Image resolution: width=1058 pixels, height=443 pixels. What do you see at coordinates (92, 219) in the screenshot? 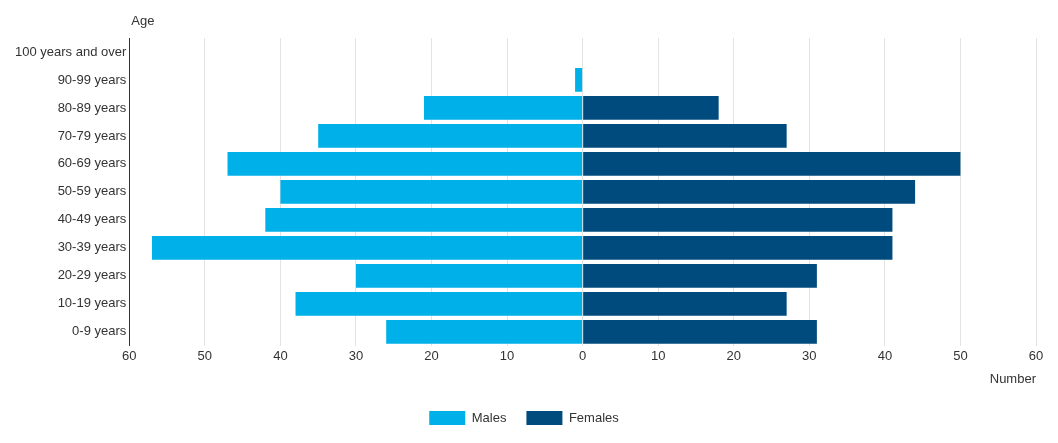
I see `y-tick-label: 40-49 years` at bounding box center [92, 219].